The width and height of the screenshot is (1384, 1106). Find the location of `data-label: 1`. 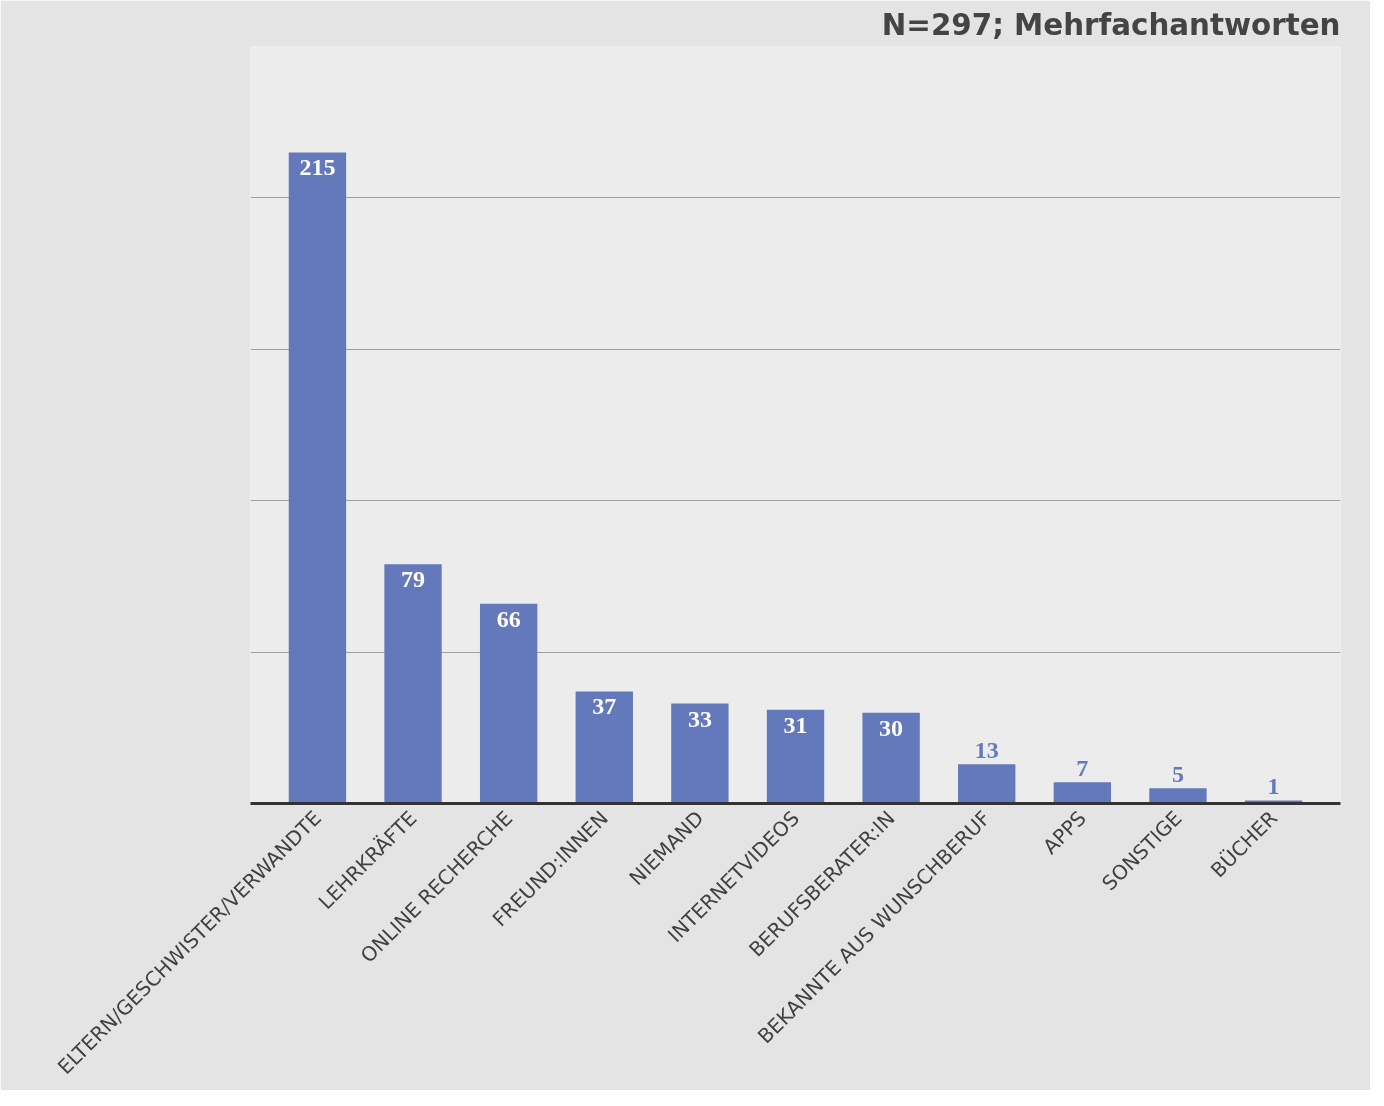

data-label: 1 is located at coordinates (1273, 786).